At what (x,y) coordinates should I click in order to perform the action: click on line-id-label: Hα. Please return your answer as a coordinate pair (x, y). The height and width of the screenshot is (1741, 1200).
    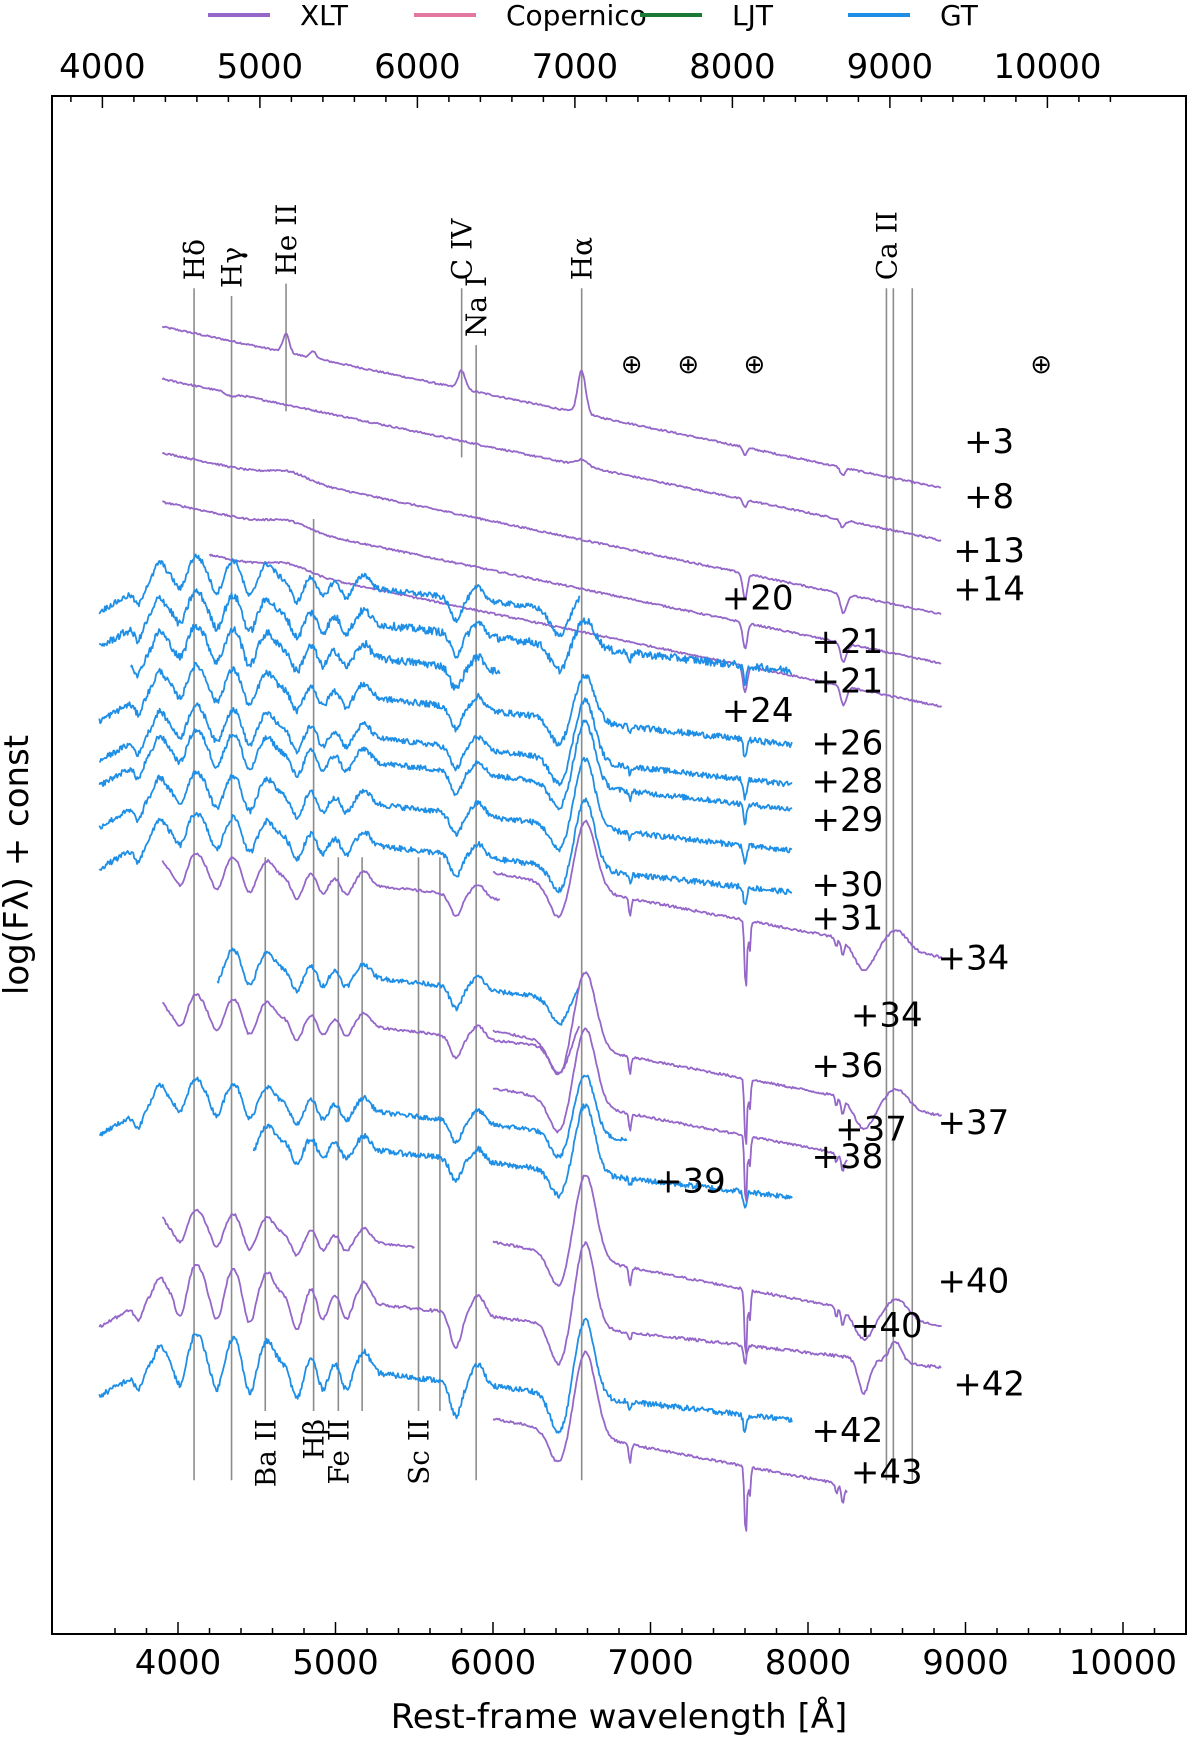
    Looking at the image, I should click on (582, 258).